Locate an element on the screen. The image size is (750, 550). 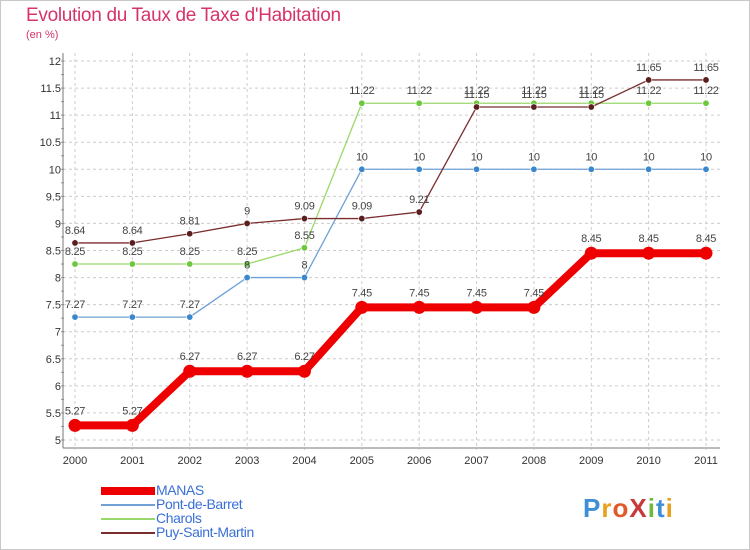
data-label: 8.64 is located at coordinates (75, 231).